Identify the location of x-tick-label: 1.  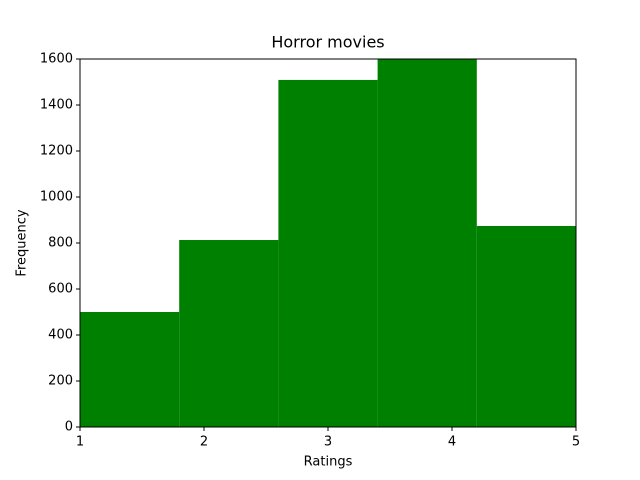
(80, 442).